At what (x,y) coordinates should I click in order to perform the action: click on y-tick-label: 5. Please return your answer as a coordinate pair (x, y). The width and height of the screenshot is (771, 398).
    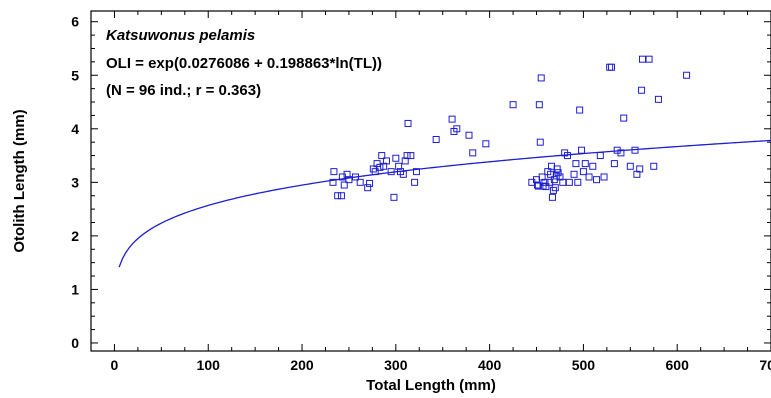
    Looking at the image, I should click on (75, 75).